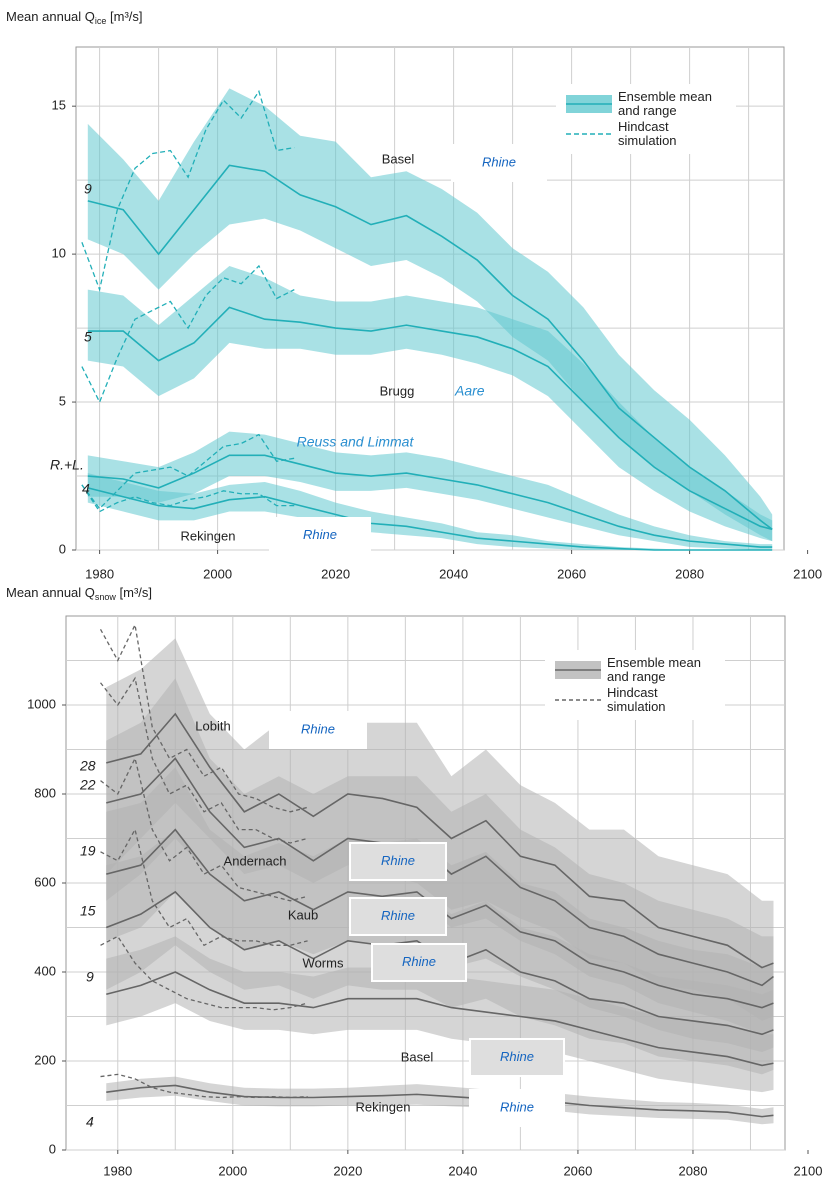  Describe the element at coordinates (88, 851) in the screenshot. I see `start-label: 19` at that location.